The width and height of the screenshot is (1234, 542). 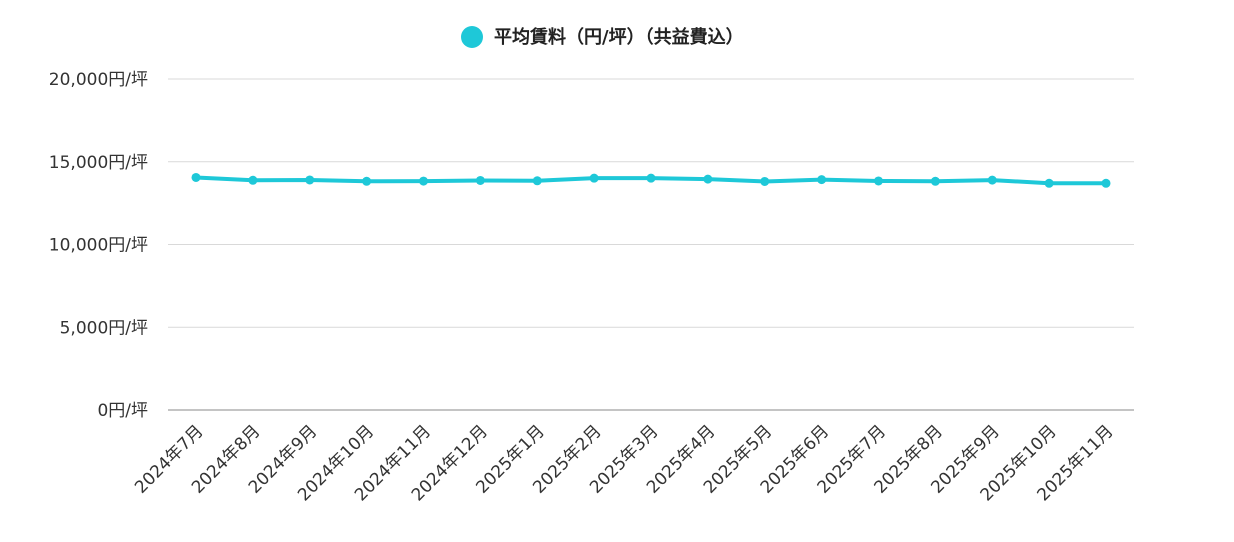 What do you see at coordinates (104, 328) in the screenshot?
I see `y-tick-label: 5,000円/坪` at bounding box center [104, 328].